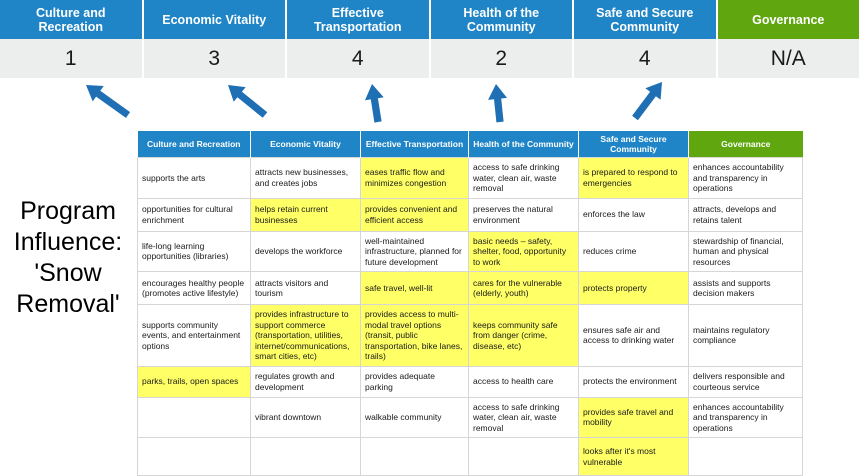 This screenshot has width=859, height=476. What do you see at coordinates (415, 417) in the screenshot?
I see `matrix-cell: walkable community` at bounding box center [415, 417].